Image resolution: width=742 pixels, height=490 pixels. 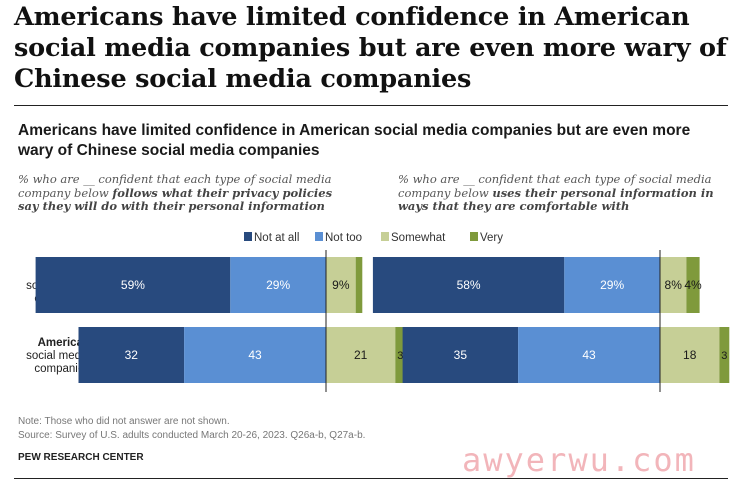 I want to click on bar-label-p1-r1-s0: 35, so click(x=461, y=355).